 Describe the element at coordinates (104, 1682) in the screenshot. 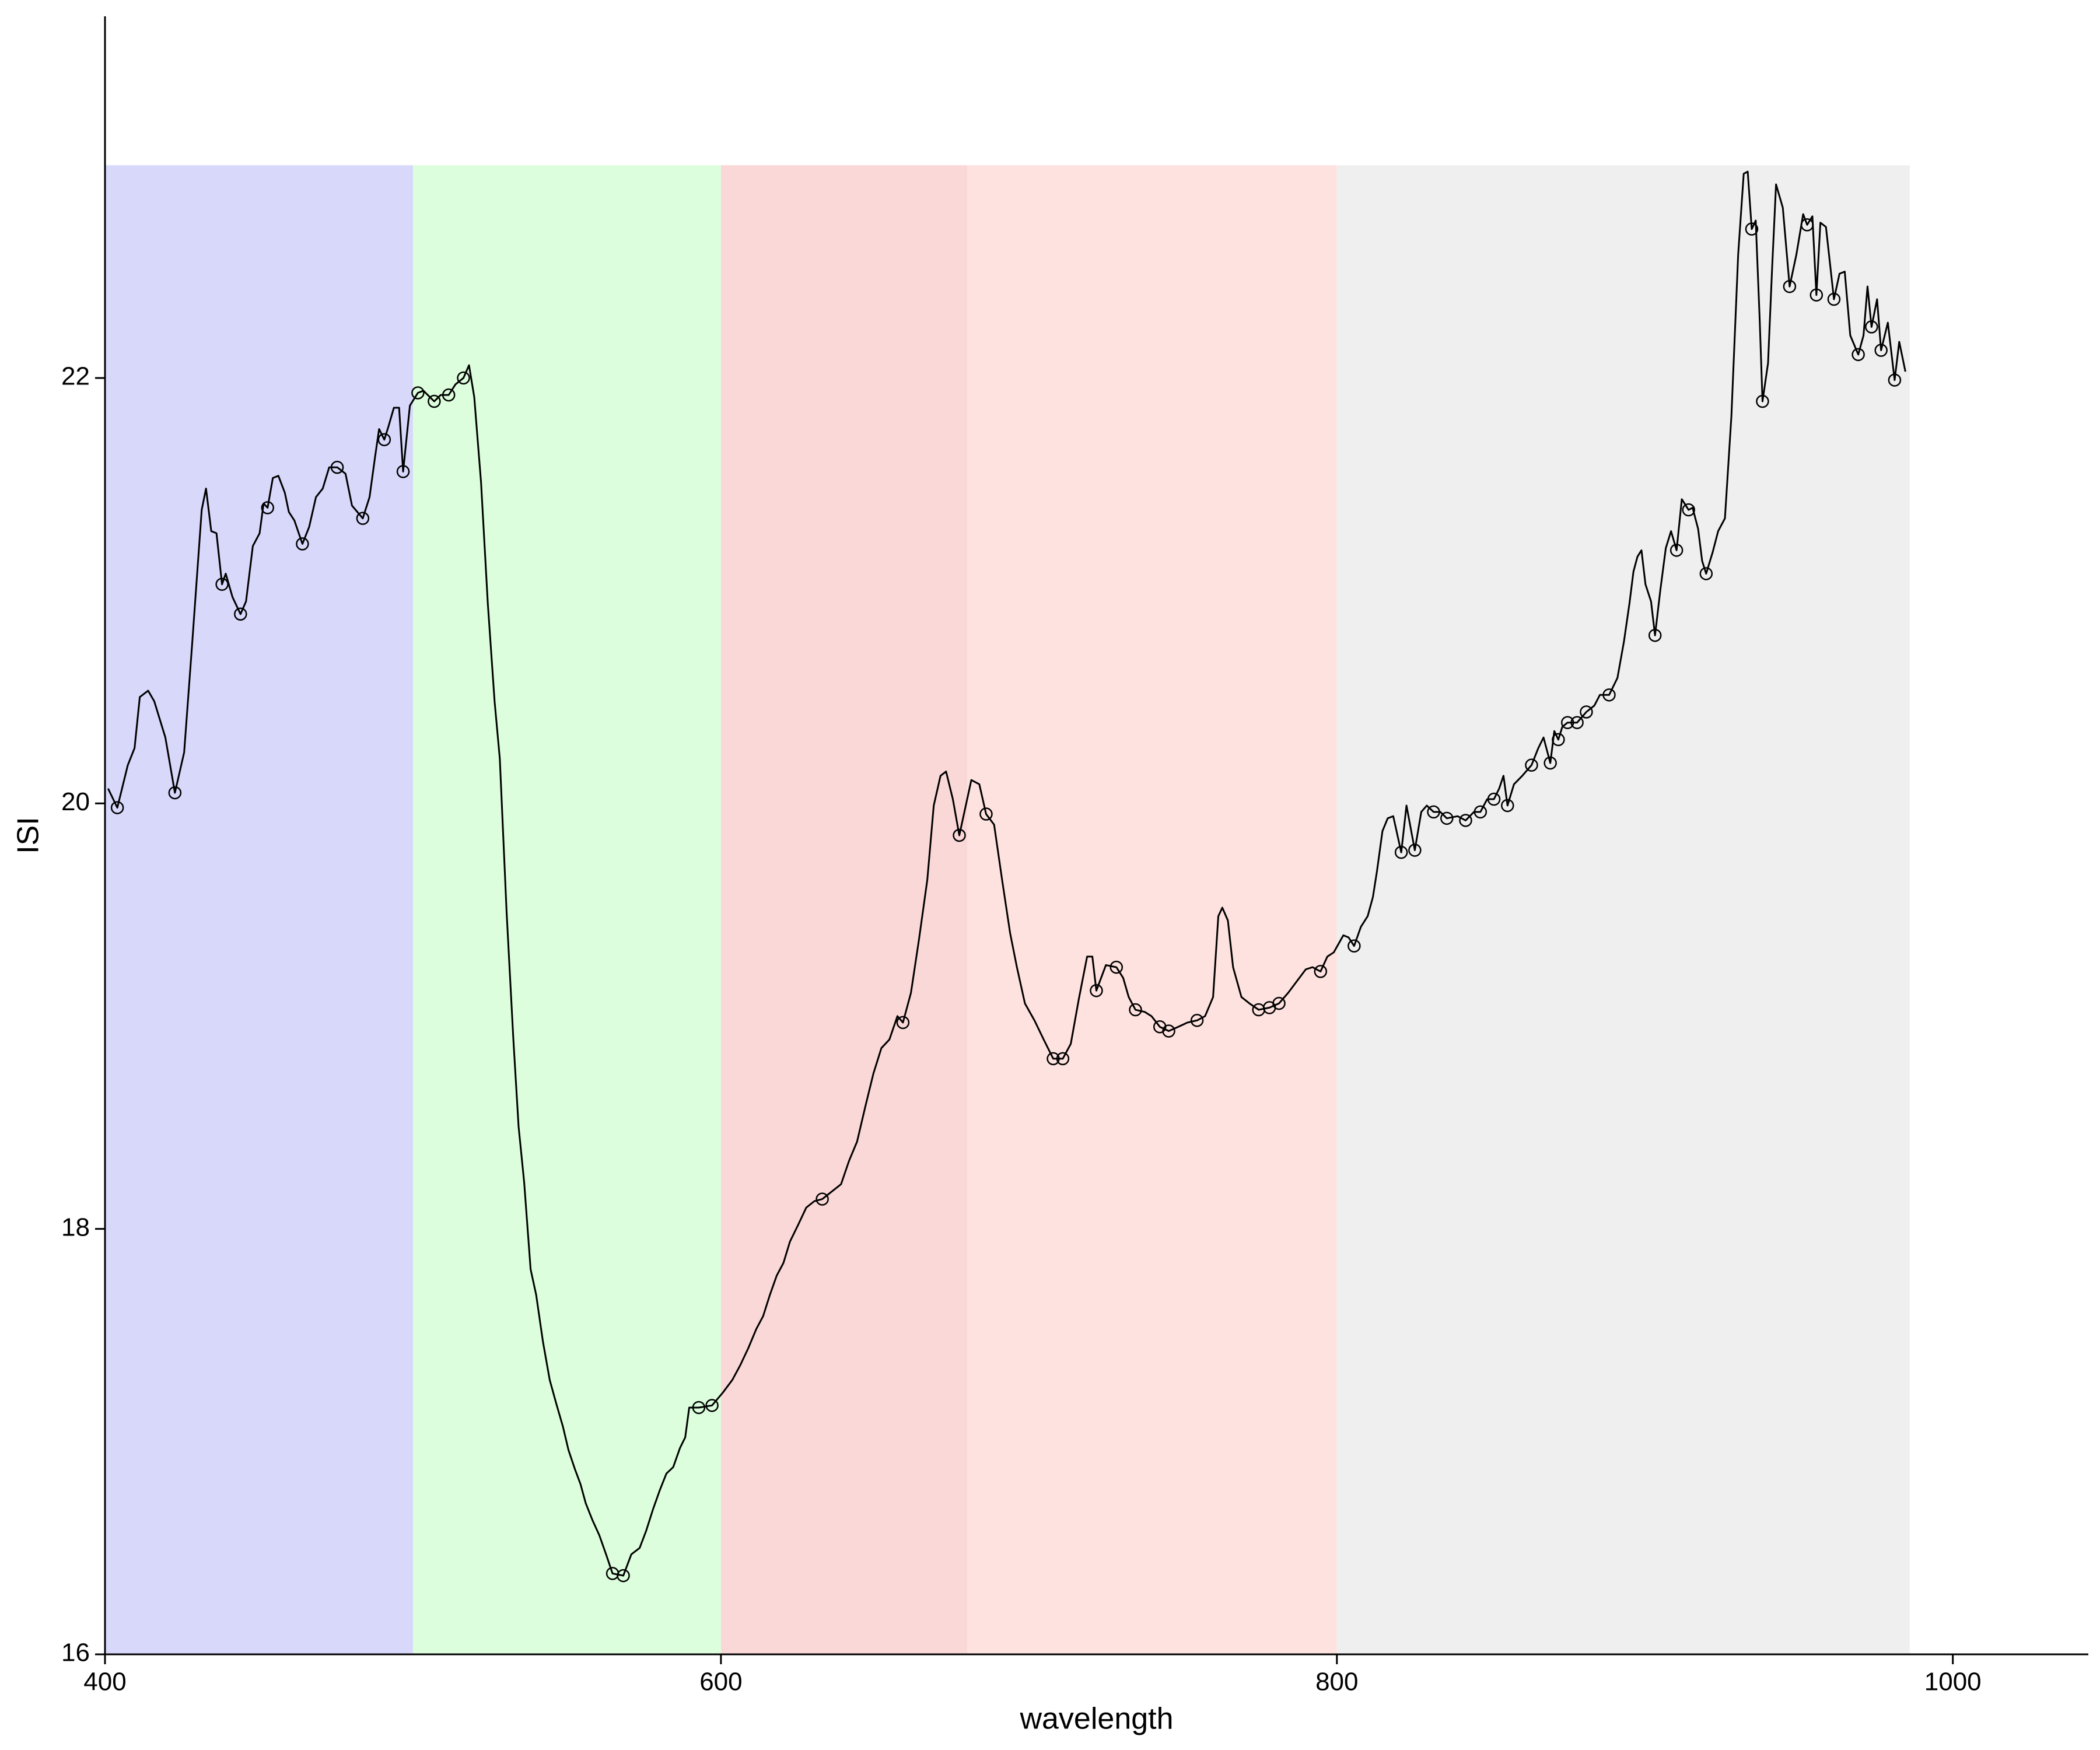

I see `x-tick-label: 400` at that location.